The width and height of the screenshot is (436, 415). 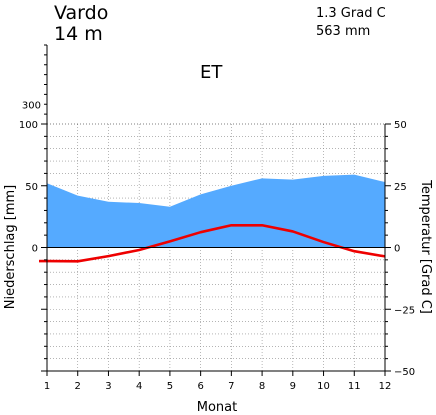 What do you see at coordinates (262, 386) in the screenshot?
I see `x-tick-label: 8` at bounding box center [262, 386].